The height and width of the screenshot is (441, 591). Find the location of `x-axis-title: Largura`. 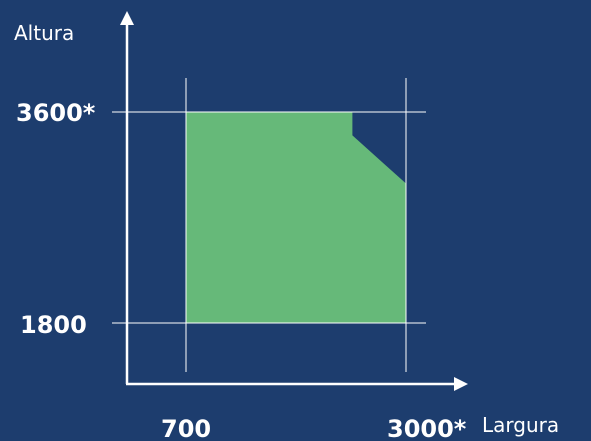

x-axis-title: Largura is located at coordinates (520, 425).